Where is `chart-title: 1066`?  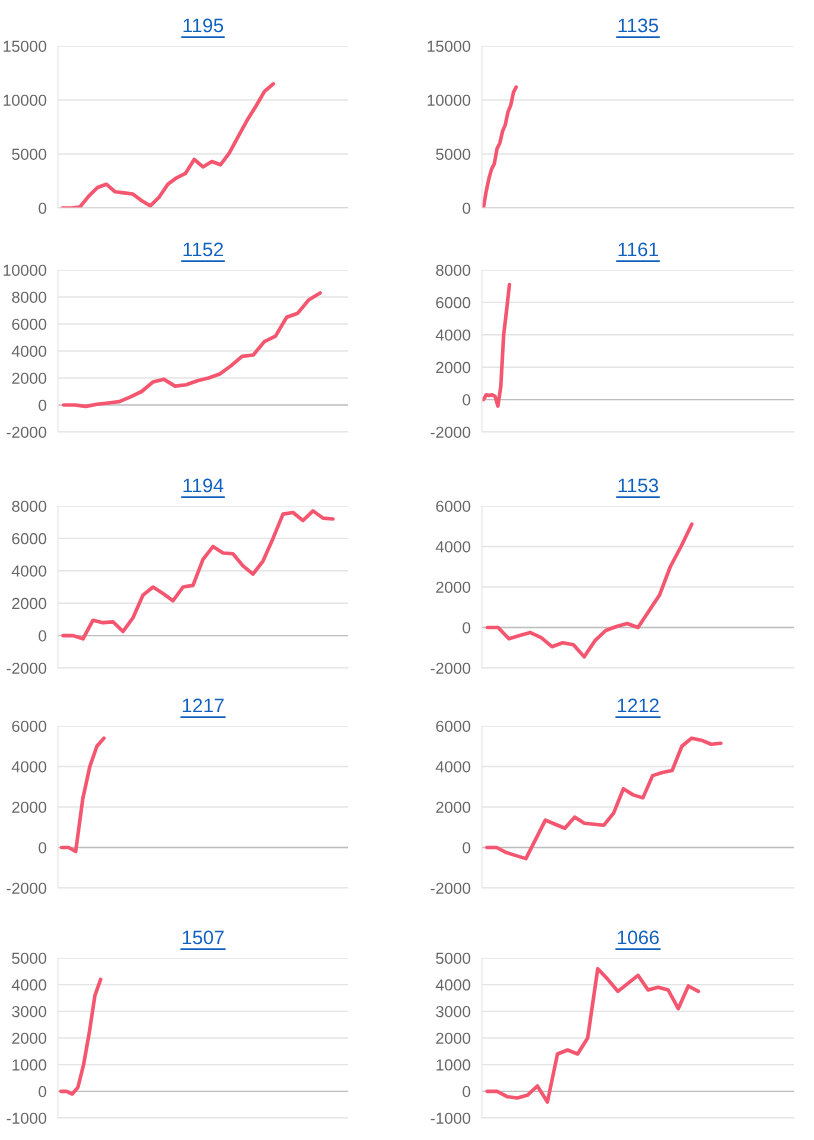
chart-title: 1066 is located at coordinates (638, 937).